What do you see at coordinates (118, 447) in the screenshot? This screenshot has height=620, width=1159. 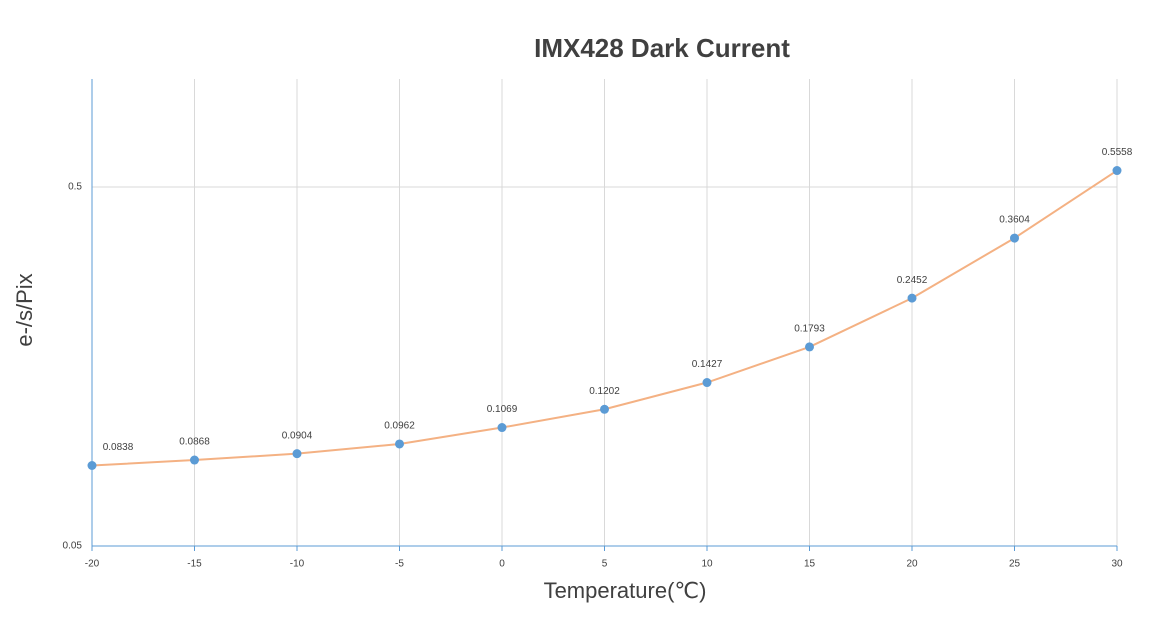 I see `data-label: 0.0838` at bounding box center [118, 447].